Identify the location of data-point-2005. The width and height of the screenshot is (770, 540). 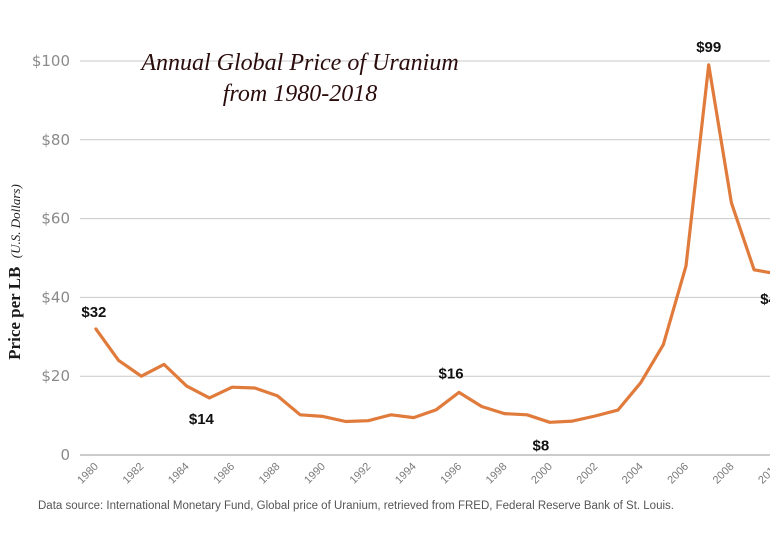
(663, 344).